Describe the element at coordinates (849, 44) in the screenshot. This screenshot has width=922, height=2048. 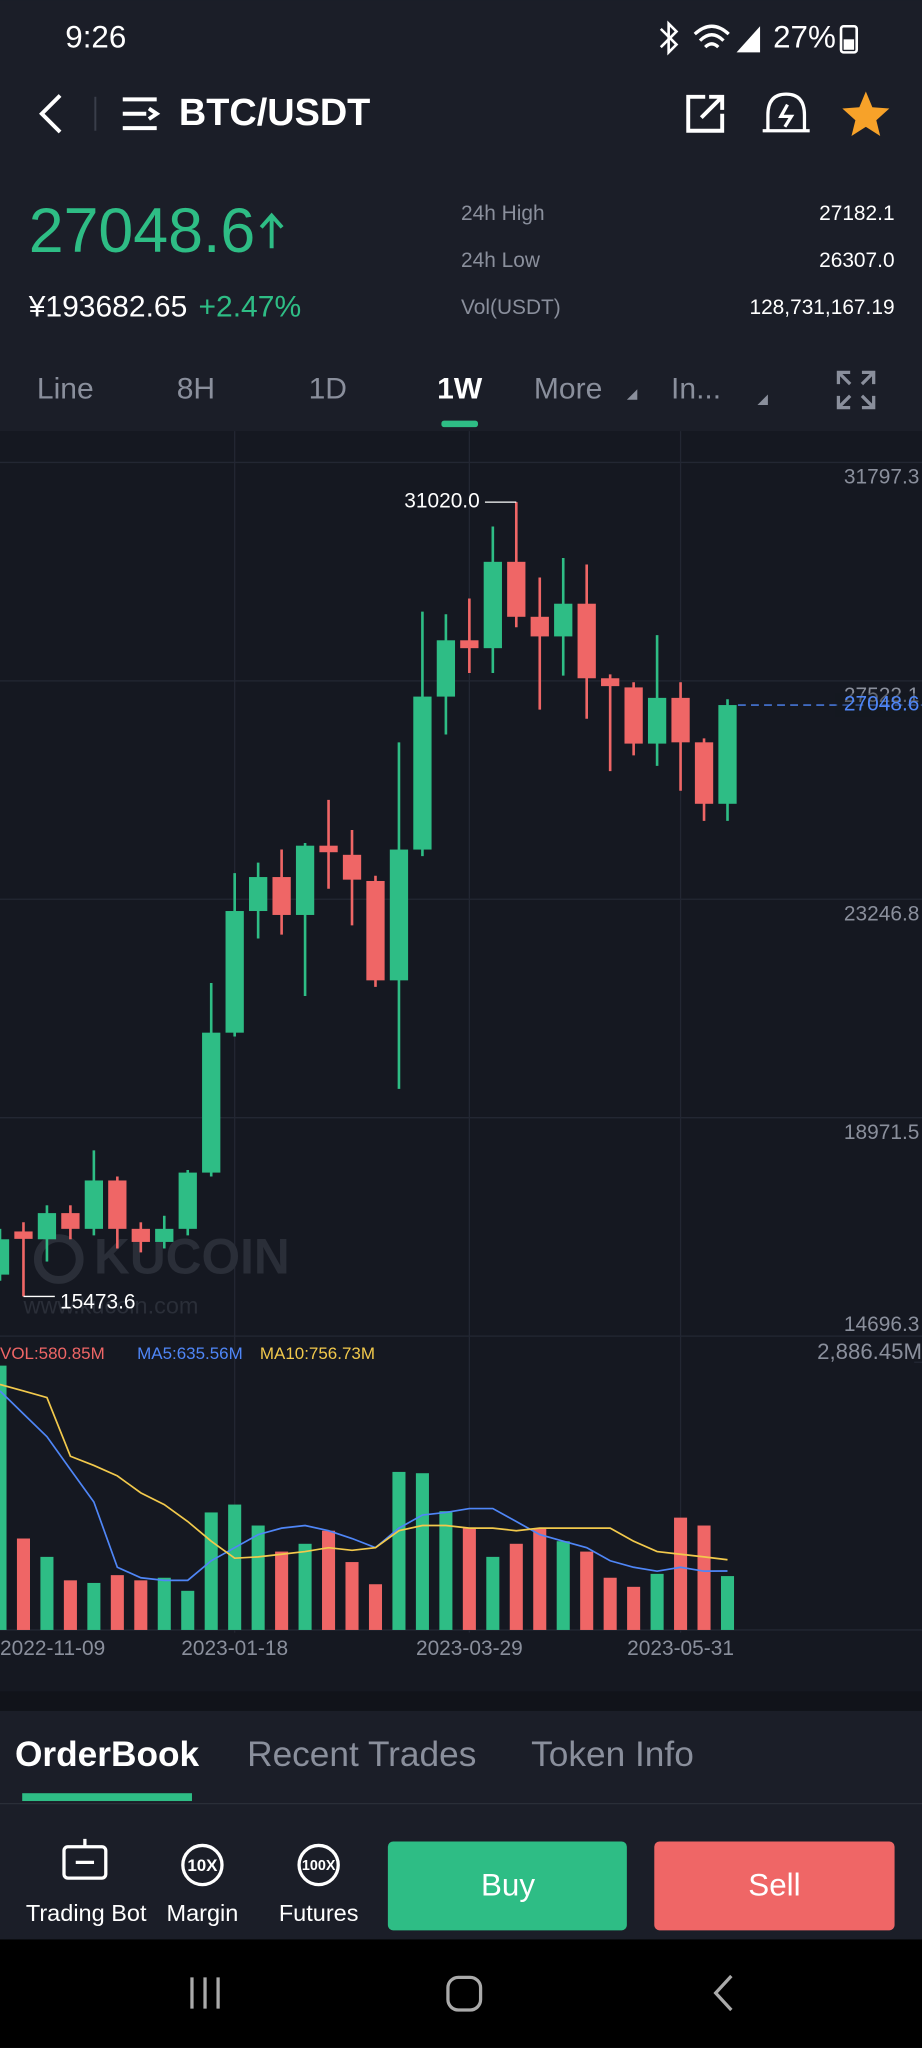
I see `battery-level` at that location.